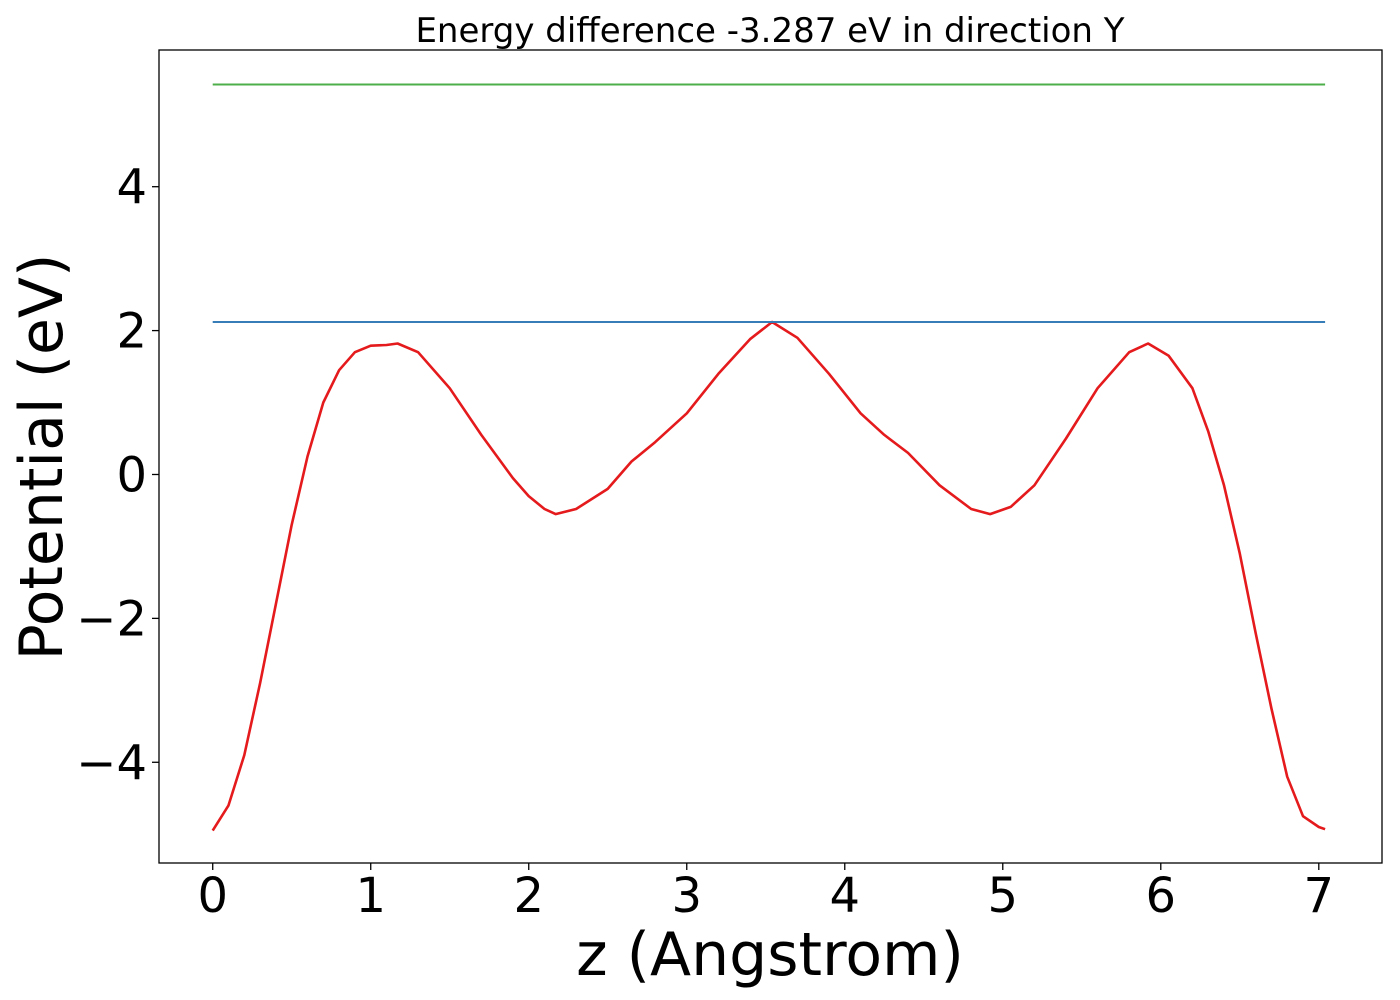  I want to click on x-tick-label: 7, so click(1319, 896).